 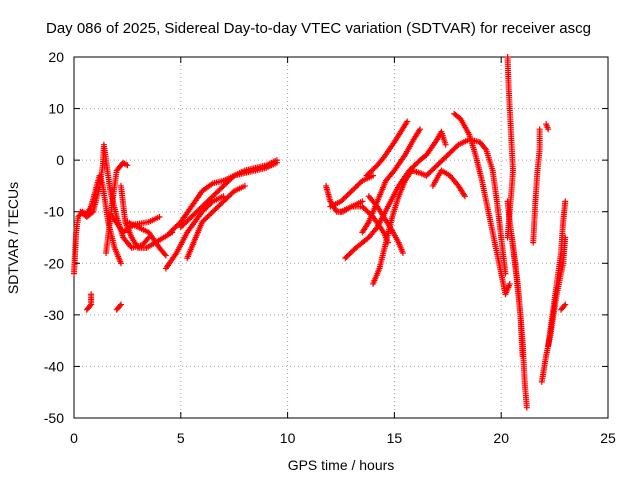 I want to click on series-s28, so click(x=536, y=186).